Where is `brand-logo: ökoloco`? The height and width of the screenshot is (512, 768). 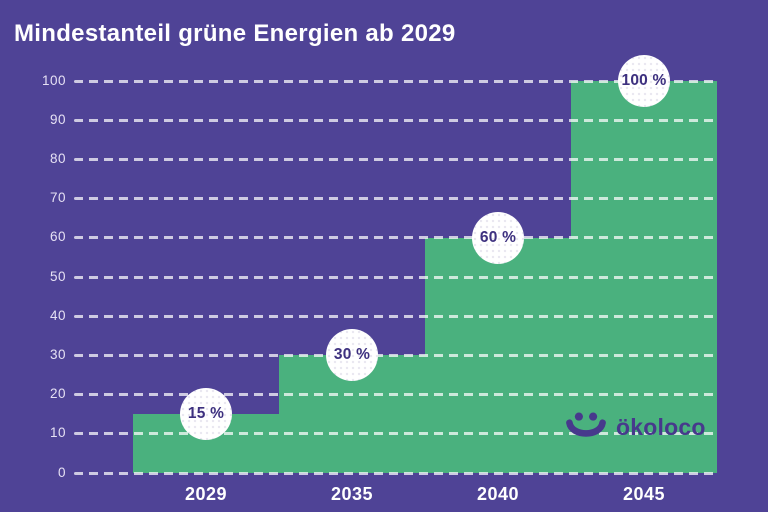
brand-logo: ökoloco is located at coordinates (635, 427).